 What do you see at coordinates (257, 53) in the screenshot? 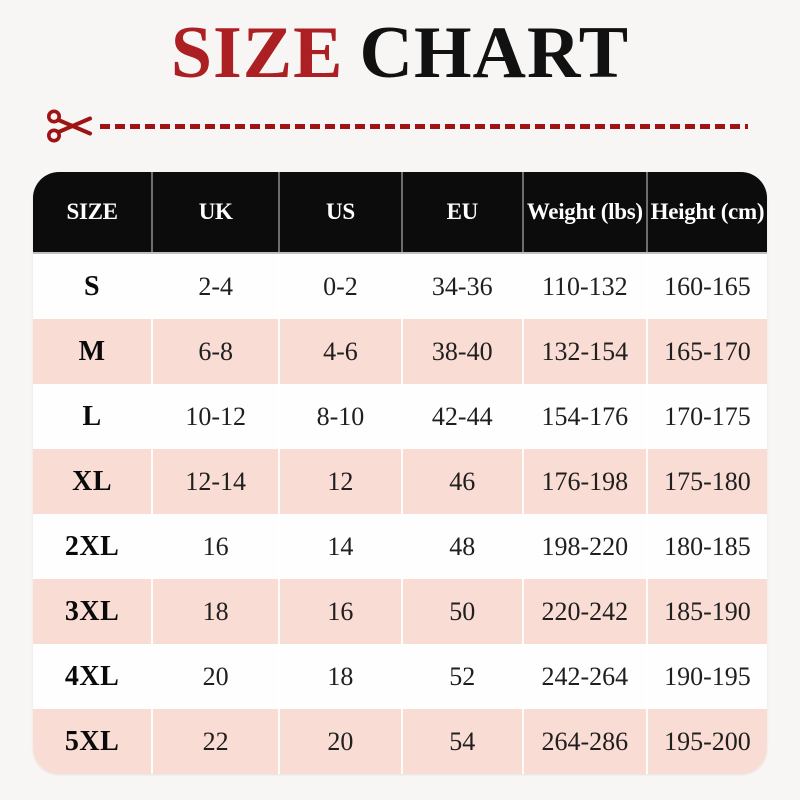
I see `page-title-accent-word: SIZE` at bounding box center [257, 53].